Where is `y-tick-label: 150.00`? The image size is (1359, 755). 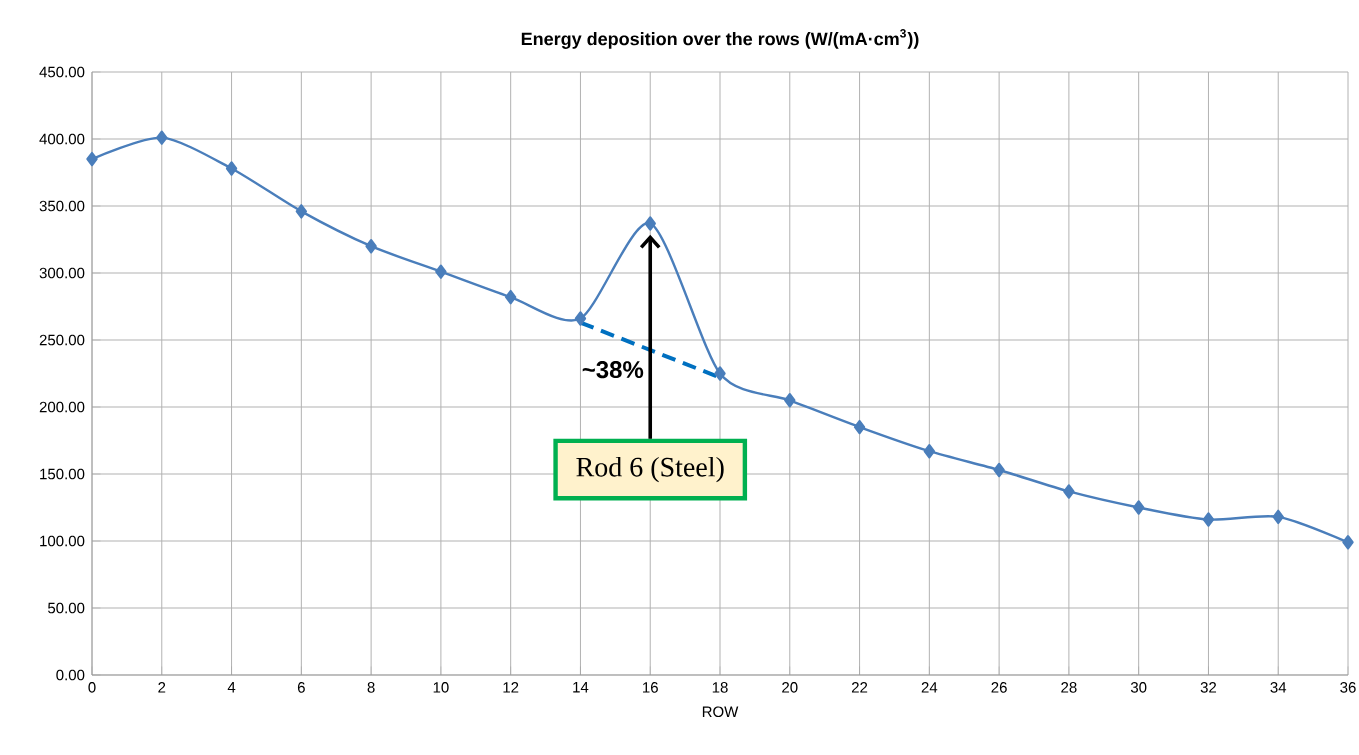 y-tick-label: 150.00 is located at coordinates (62, 474).